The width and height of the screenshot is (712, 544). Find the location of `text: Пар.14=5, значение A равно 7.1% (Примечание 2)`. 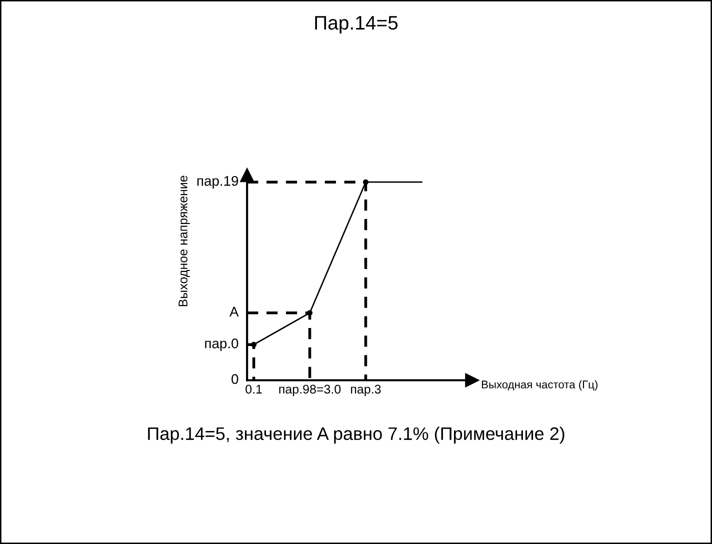

text: Пар.14=5, значение A равно 7.1% (Примечание 2) is located at coordinates (356, 435).